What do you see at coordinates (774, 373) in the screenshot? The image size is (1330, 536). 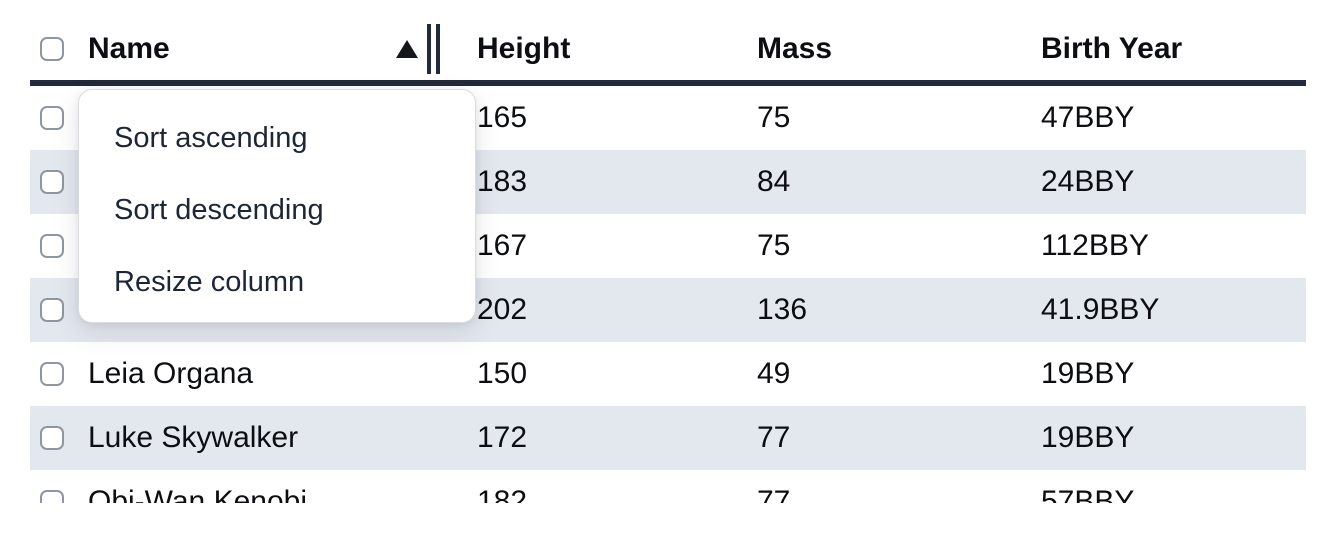 I see `cell-mass: 49` at bounding box center [774, 373].